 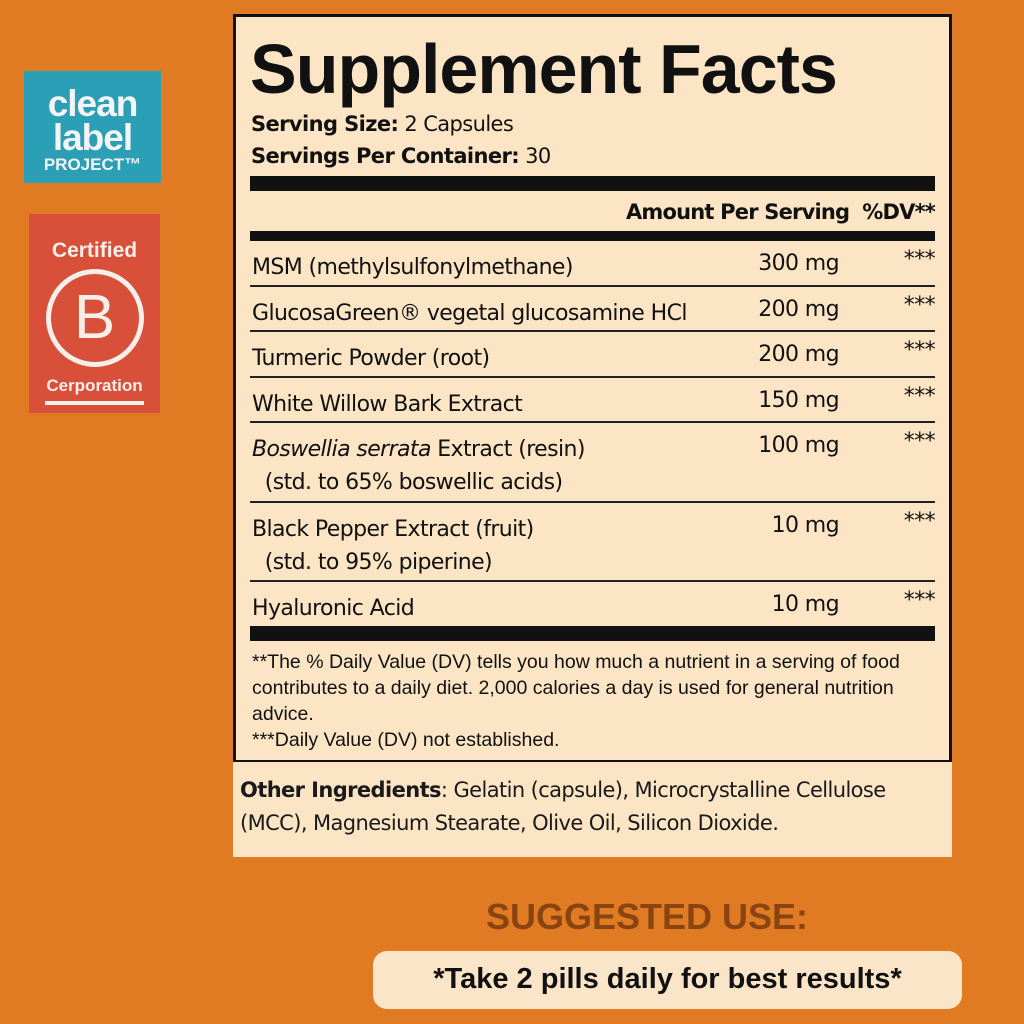 I want to click on suggested-use-heading: SUGGESTED USE:, so click(x=647, y=916).